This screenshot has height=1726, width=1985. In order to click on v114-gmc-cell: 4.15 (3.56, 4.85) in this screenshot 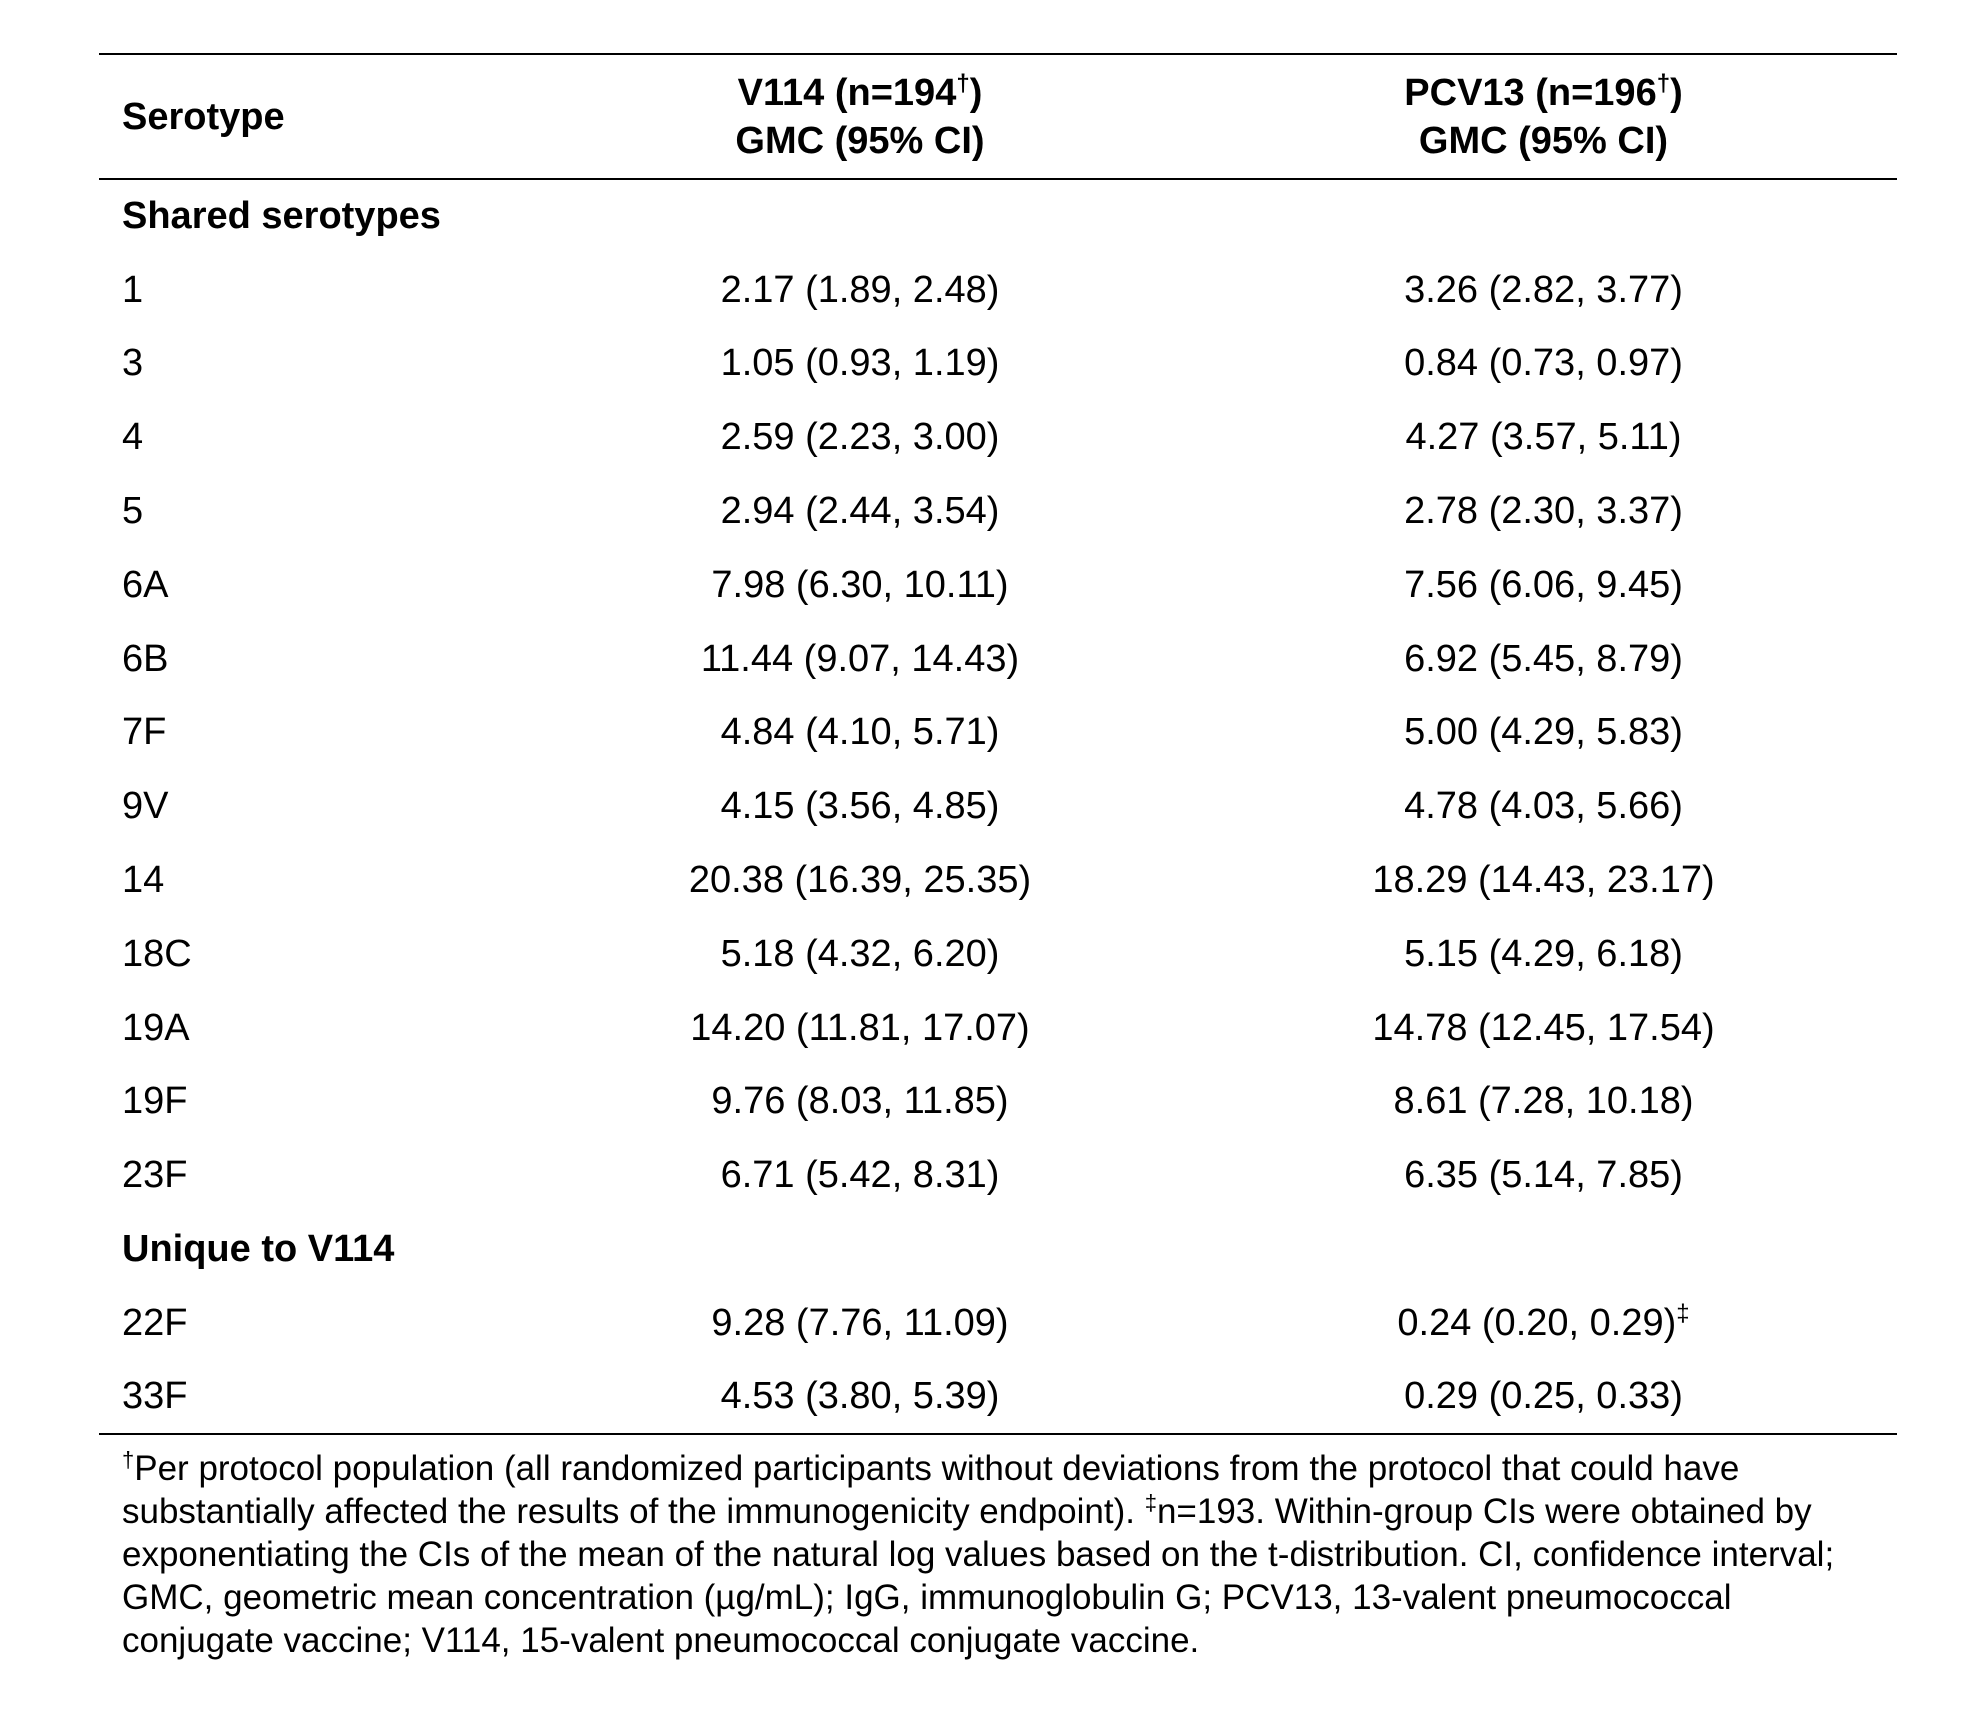, I will do `click(860, 806)`.